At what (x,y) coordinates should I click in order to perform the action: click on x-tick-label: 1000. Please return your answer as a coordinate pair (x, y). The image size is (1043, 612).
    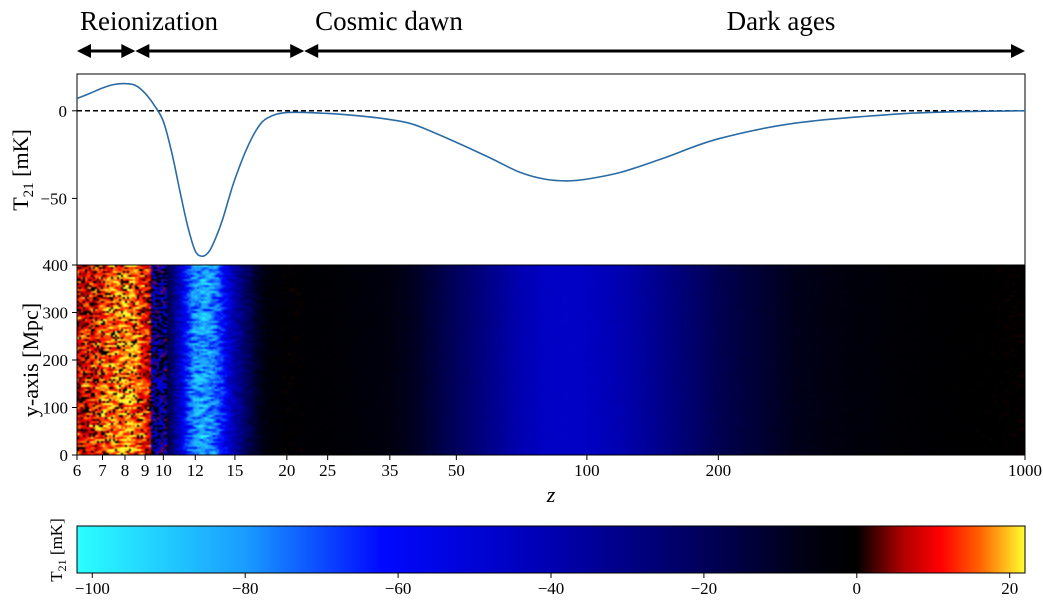
    Looking at the image, I should click on (1025, 470).